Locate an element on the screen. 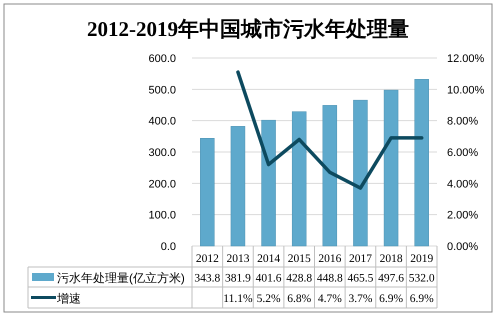  x-tick-label: 2016 is located at coordinates (330, 259).